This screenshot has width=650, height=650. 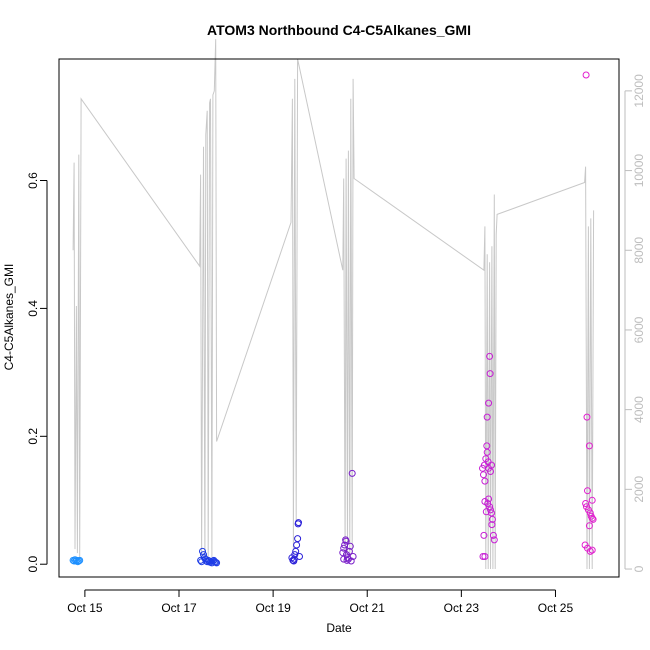 What do you see at coordinates (179, 608) in the screenshot?
I see `x-tick-label-1: Oct 17` at bounding box center [179, 608].